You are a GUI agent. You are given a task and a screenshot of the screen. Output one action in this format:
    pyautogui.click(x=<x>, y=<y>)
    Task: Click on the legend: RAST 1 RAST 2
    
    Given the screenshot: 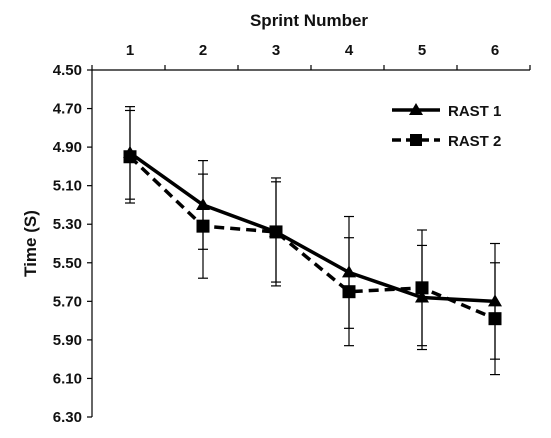 What is the action you would take?
    pyautogui.click(x=446, y=126)
    